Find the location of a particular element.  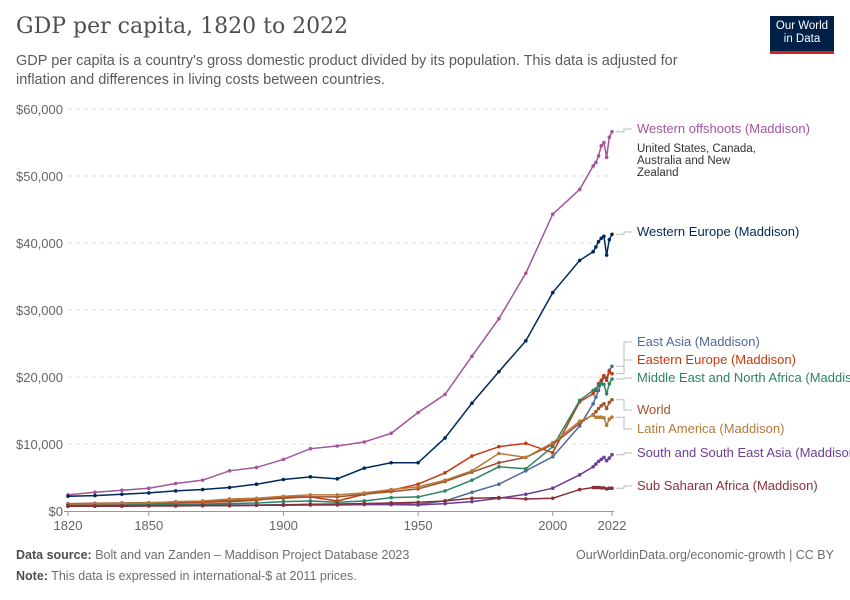

series-label: Sub Saharan Africa (Maddison) is located at coordinates (727, 485).